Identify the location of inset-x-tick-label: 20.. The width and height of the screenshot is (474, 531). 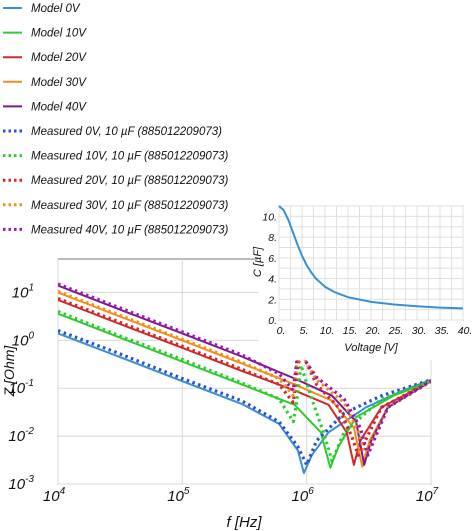
(373, 331).